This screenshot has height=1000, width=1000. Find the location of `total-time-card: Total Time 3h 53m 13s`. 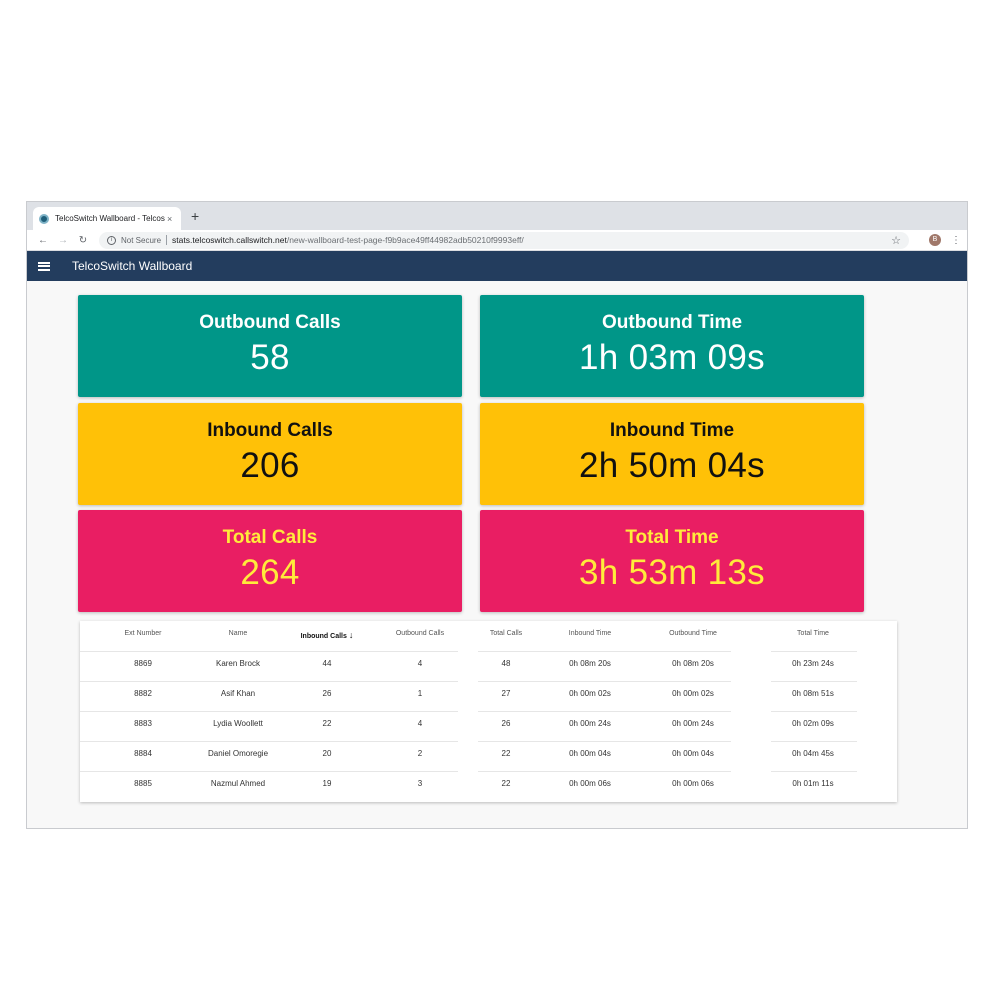

total-time-card: Total Time 3h 53m 13s is located at coordinates (672, 561).